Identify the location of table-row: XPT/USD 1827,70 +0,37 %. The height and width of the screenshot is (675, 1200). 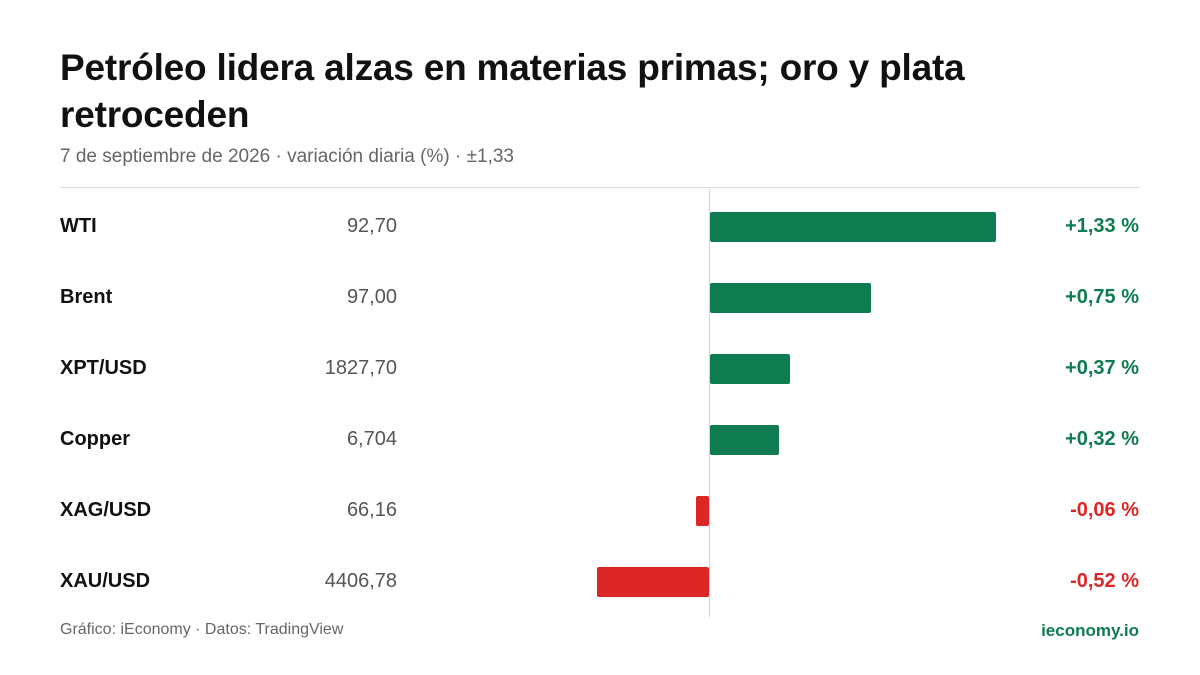
(600, 368).